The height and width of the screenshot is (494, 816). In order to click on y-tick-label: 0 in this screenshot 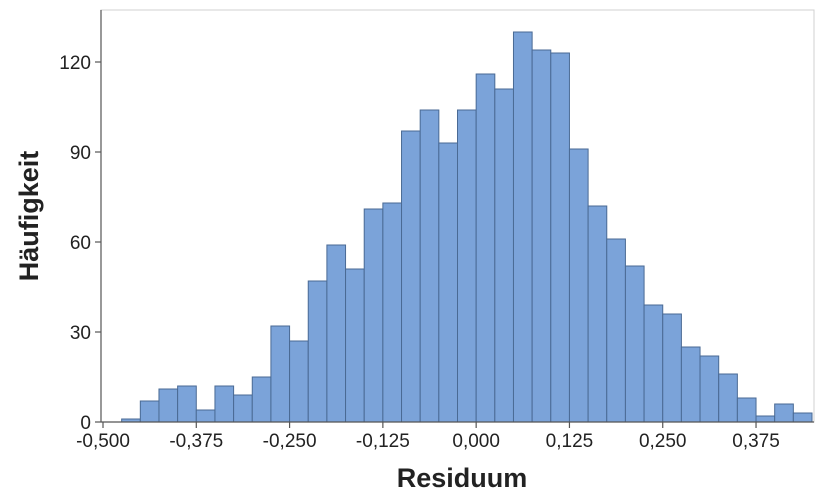, I will do `click(85, 423)`.